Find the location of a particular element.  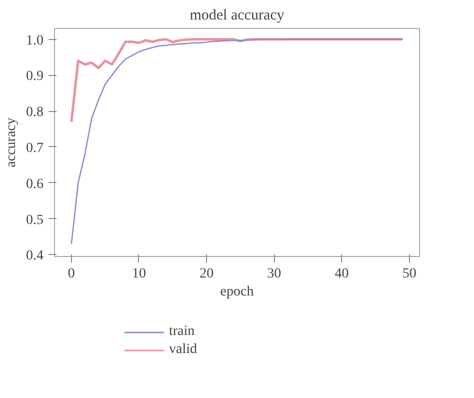

y-tick-label: 1.0 is located at coordinates (35, 40).